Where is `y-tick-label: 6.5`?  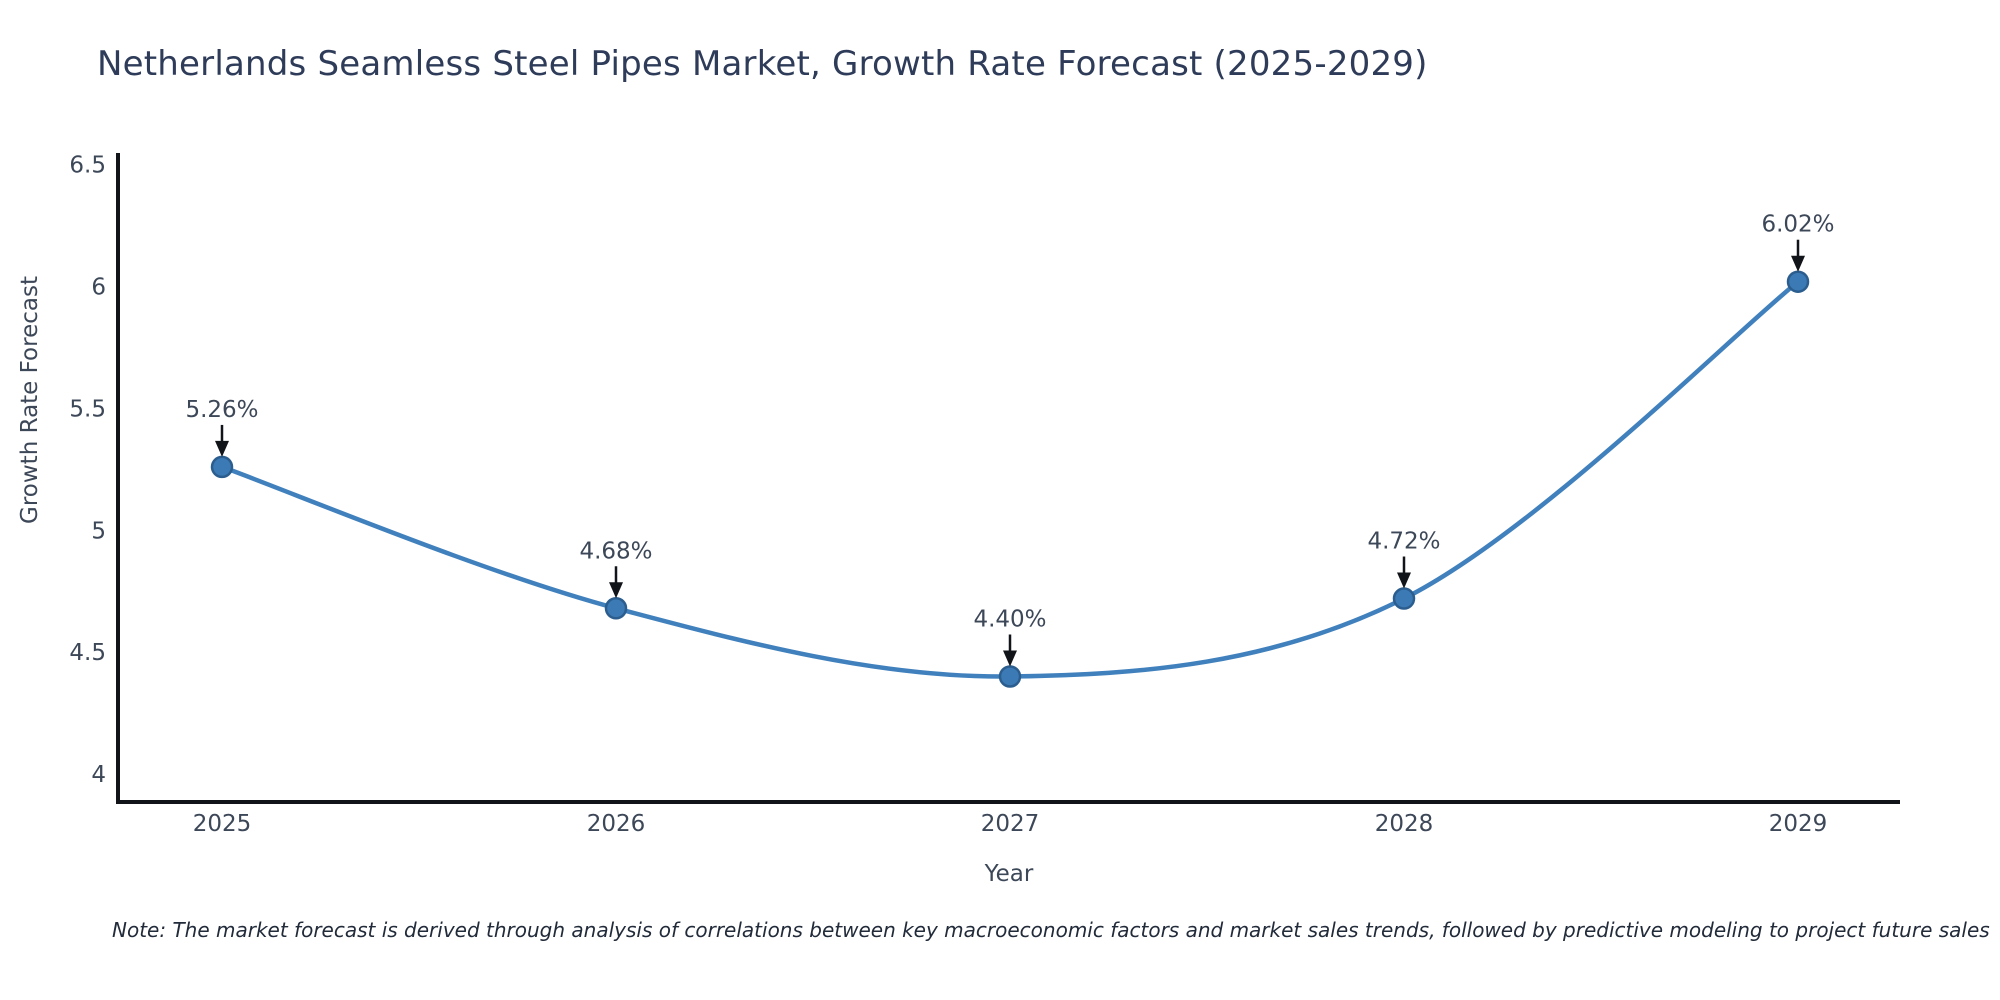
y-tick-label: 6.5 is located at coordinates (87, 166).